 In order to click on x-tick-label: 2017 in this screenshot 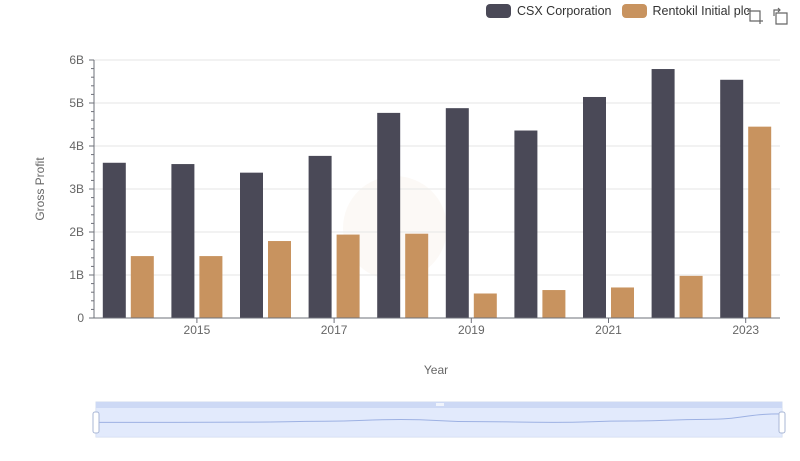, I will do `click(334, 330)`.